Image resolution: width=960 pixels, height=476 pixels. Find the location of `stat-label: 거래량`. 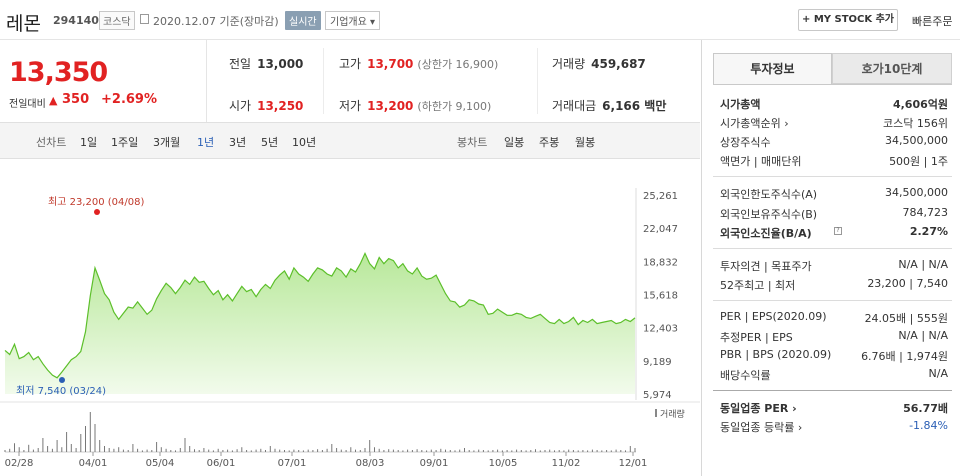

stat-label: 거래량 is located at coordinates (569, 64).